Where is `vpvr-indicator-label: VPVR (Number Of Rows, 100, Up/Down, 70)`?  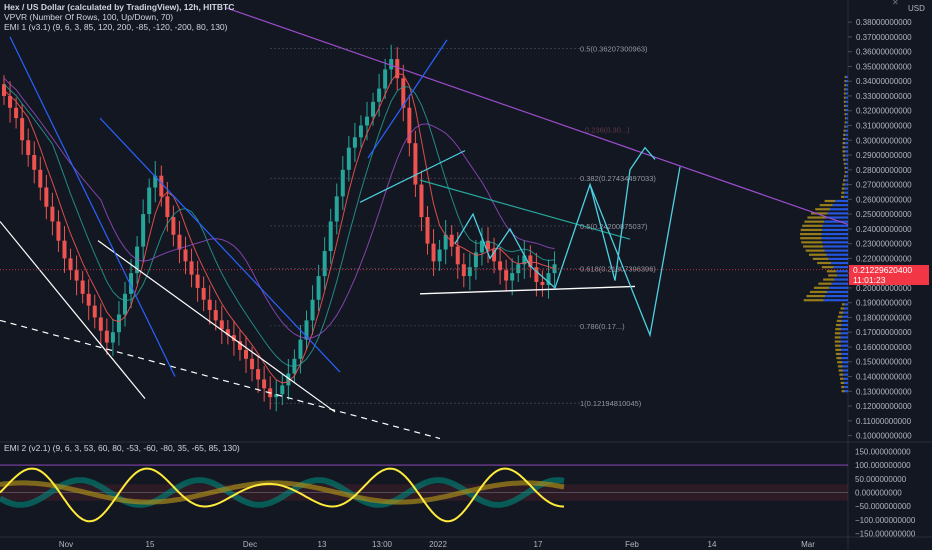
vpvr-indicator-label: VPVR (Number Of Rows, 100, Up/Down, 70) is located at coordinates (89, 17).